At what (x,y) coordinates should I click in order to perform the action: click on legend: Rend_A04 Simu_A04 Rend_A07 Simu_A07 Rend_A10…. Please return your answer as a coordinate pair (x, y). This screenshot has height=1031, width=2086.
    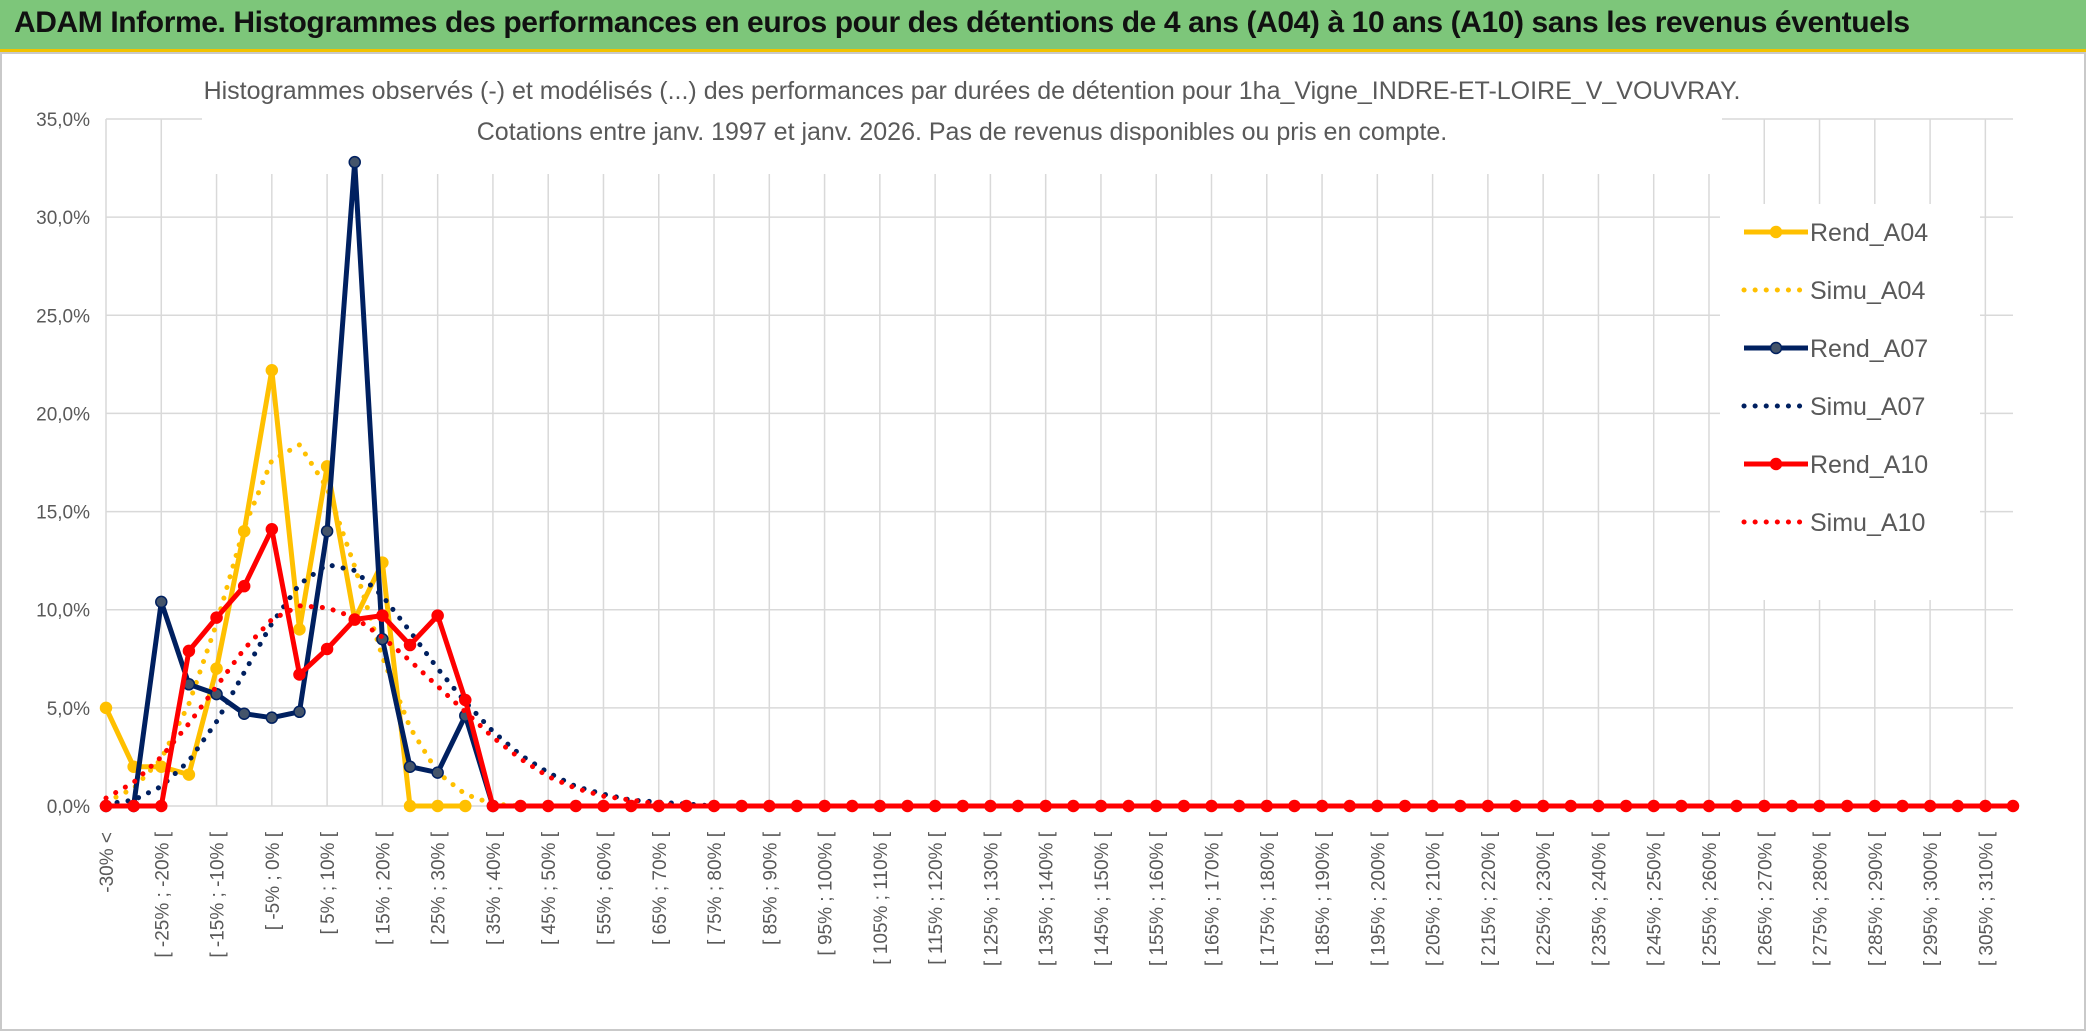
    Looking at the image, I should click on (1850, 402).